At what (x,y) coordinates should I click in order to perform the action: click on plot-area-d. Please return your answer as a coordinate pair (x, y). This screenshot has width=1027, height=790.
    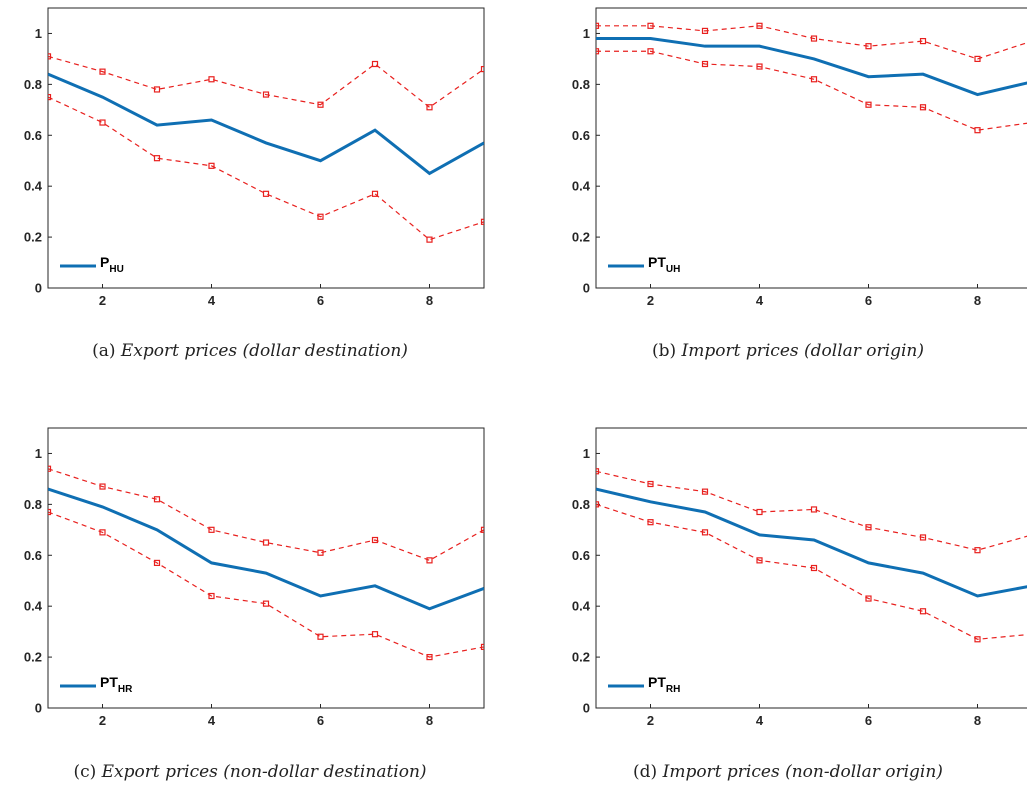
    Looking at the image, I should click on (811, 555).